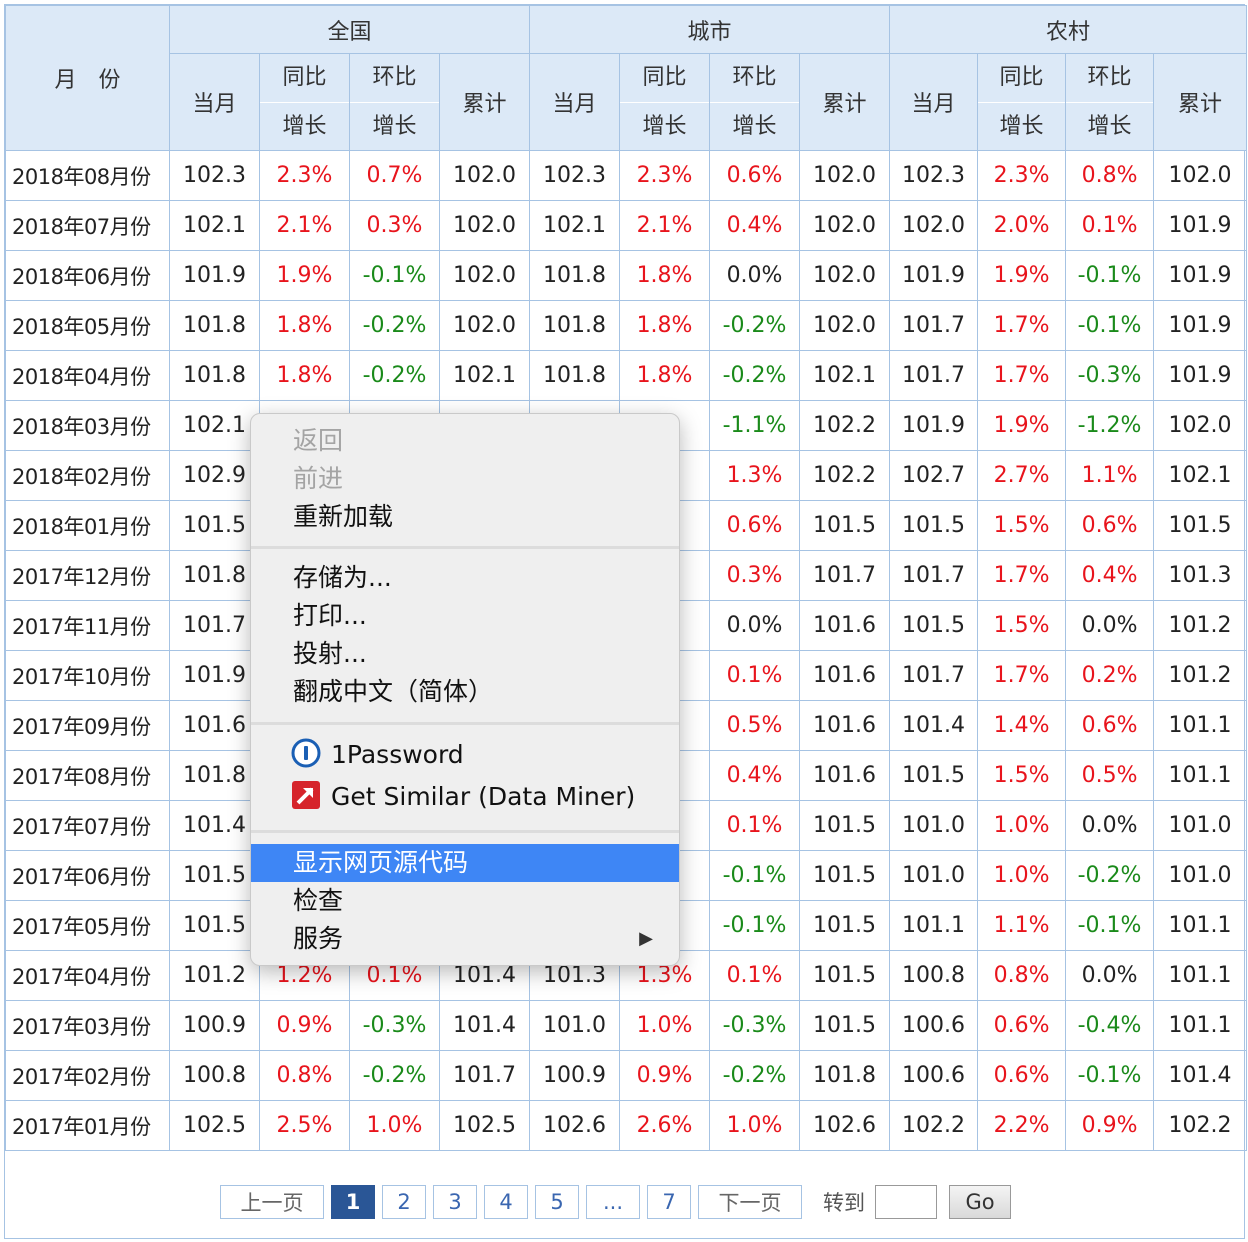  I want to click on month-cell: 2017年09月份, so click(87, 725).